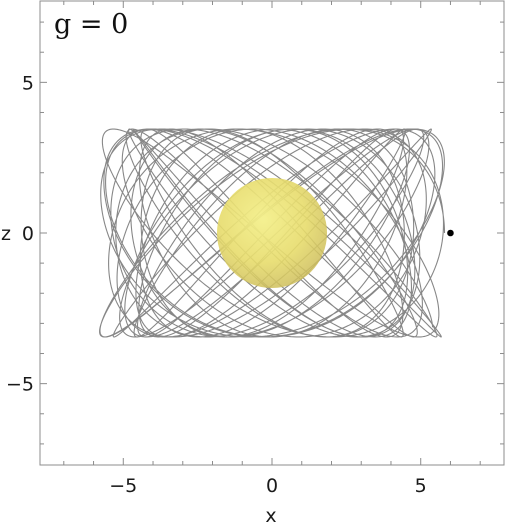 Image resolution: width=506 pixels, height=528 pixels. Describe the element at coordinates (450, 233) in the screenshot. I see `particle-position-marker` at that location.